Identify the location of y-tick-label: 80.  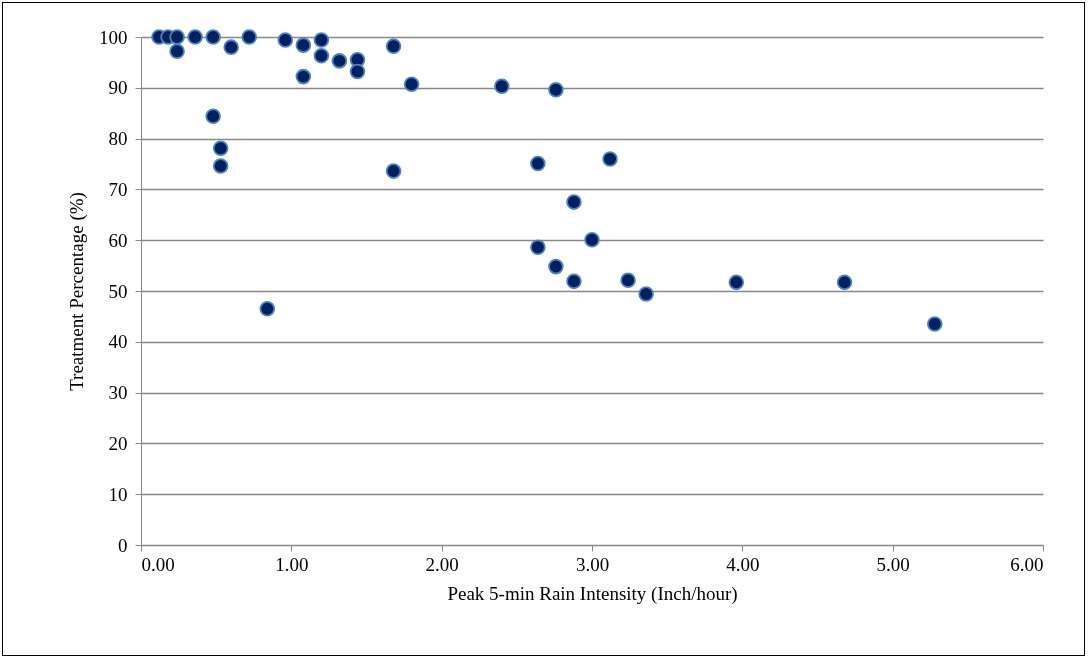
(118, 139).